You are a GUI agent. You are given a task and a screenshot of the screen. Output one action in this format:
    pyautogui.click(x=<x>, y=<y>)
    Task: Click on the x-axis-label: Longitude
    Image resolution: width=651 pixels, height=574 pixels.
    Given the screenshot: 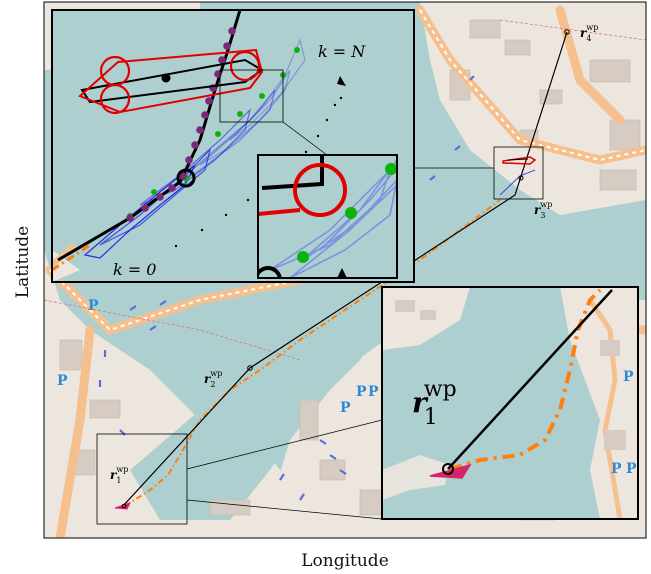 What is the action you would take?
    pyautogui.click(x=345, y=561)
    